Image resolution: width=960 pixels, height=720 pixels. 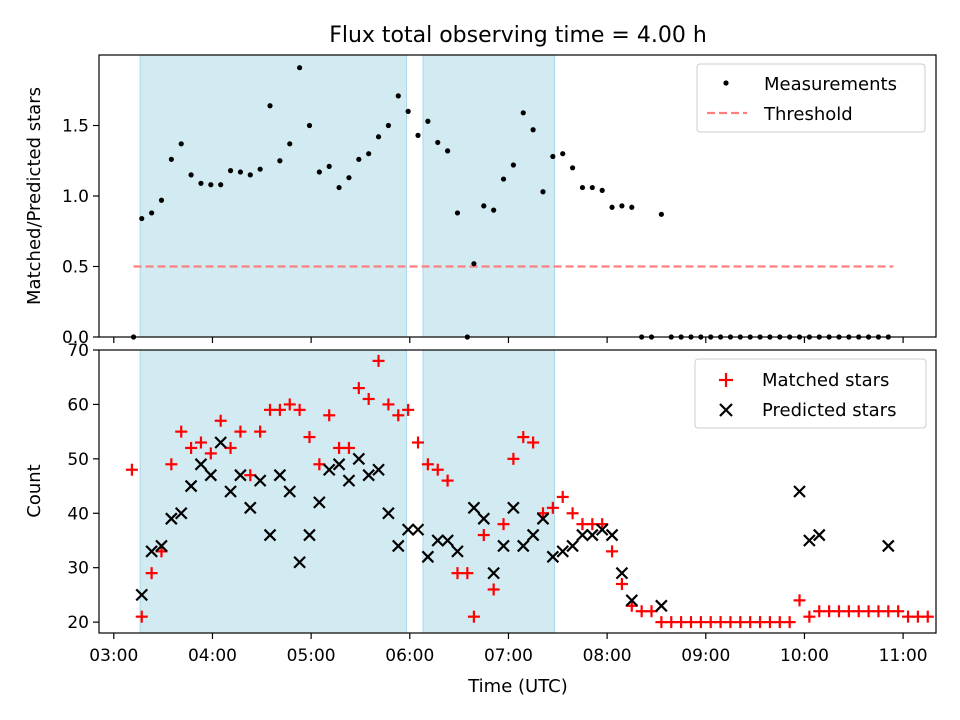 I want to click on top-y-tick-label: 1.0, so click(x=75, y=197).